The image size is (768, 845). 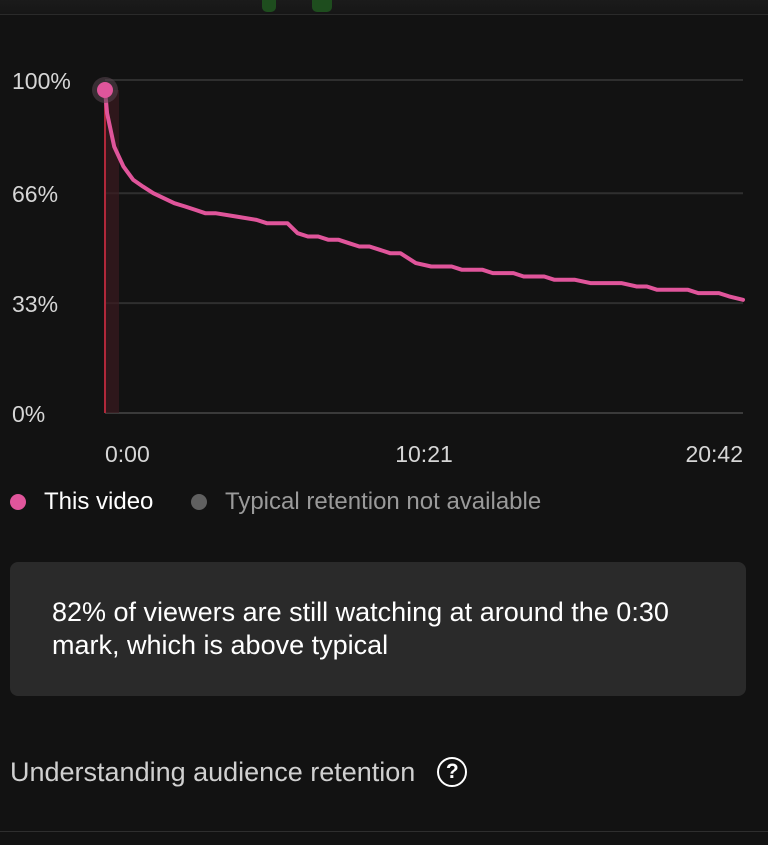 I want to click on question-circle-icon: ?, so click(x=452, y=772).